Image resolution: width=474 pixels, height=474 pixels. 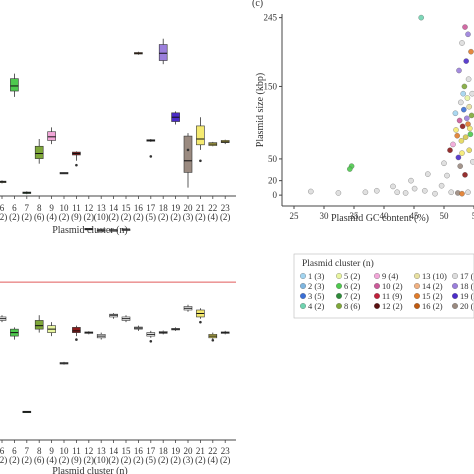 I want to click on x-tick-count: (5), so click(x=151, y=217).